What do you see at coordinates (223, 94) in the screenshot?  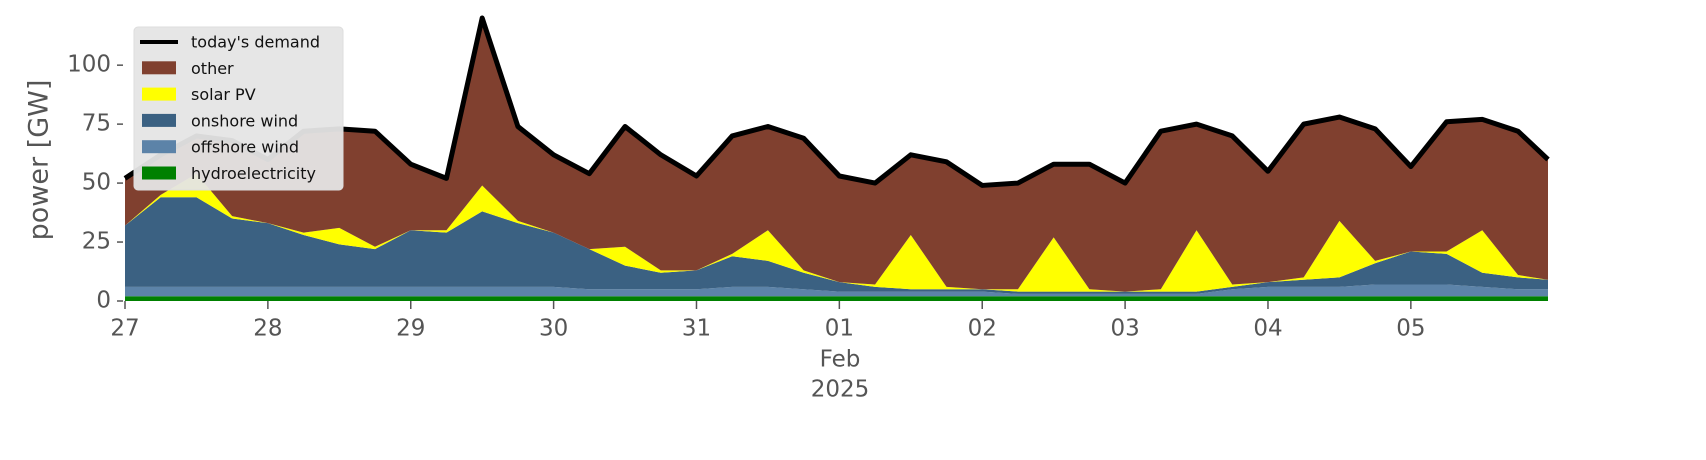 I see `legend-label: solar PV` at bounding box center [223, 94].